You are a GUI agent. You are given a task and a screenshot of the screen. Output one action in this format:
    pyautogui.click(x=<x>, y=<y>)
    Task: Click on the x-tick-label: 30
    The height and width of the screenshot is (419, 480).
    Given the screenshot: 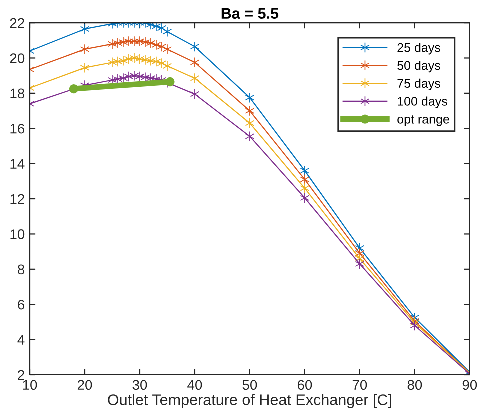 What is the action you would take?
    pyautogui.click(x=140, y=385)
    